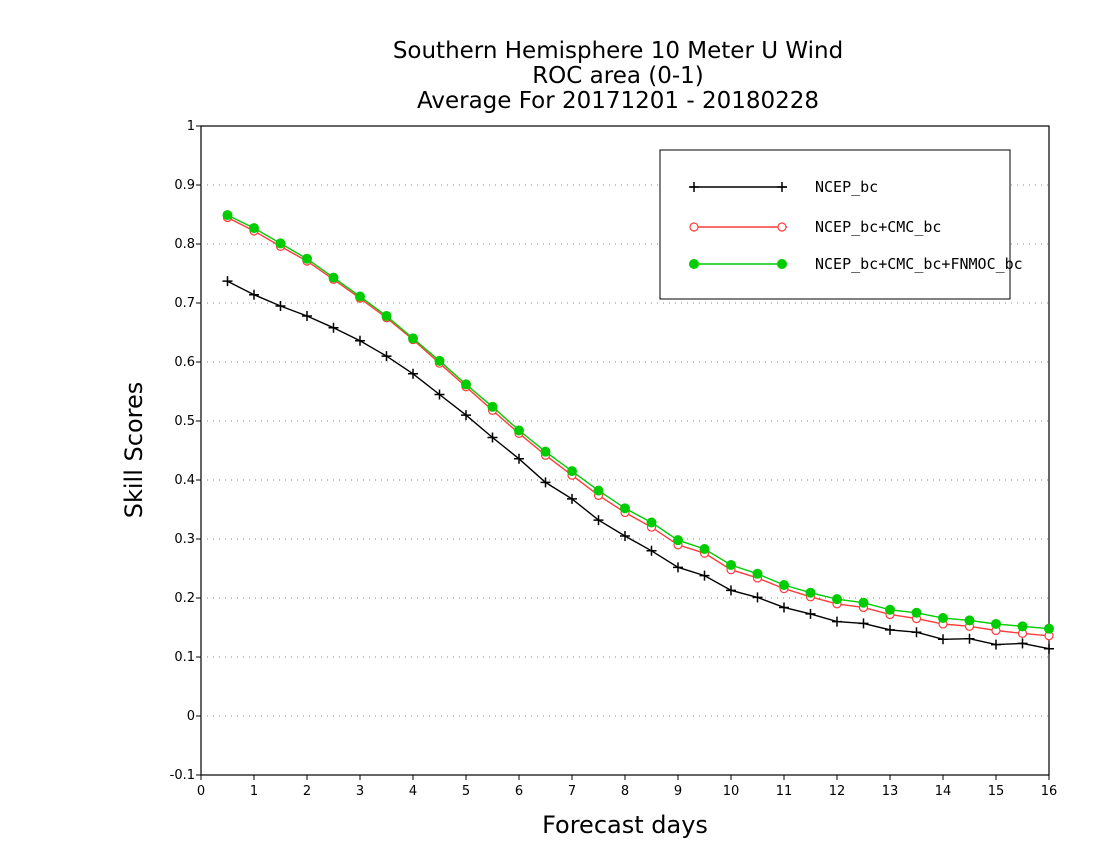  What do you see at coordinates (519, 791) in the screenshot?
I see `x-tick-label: 6` at bounding box center [519, 791].